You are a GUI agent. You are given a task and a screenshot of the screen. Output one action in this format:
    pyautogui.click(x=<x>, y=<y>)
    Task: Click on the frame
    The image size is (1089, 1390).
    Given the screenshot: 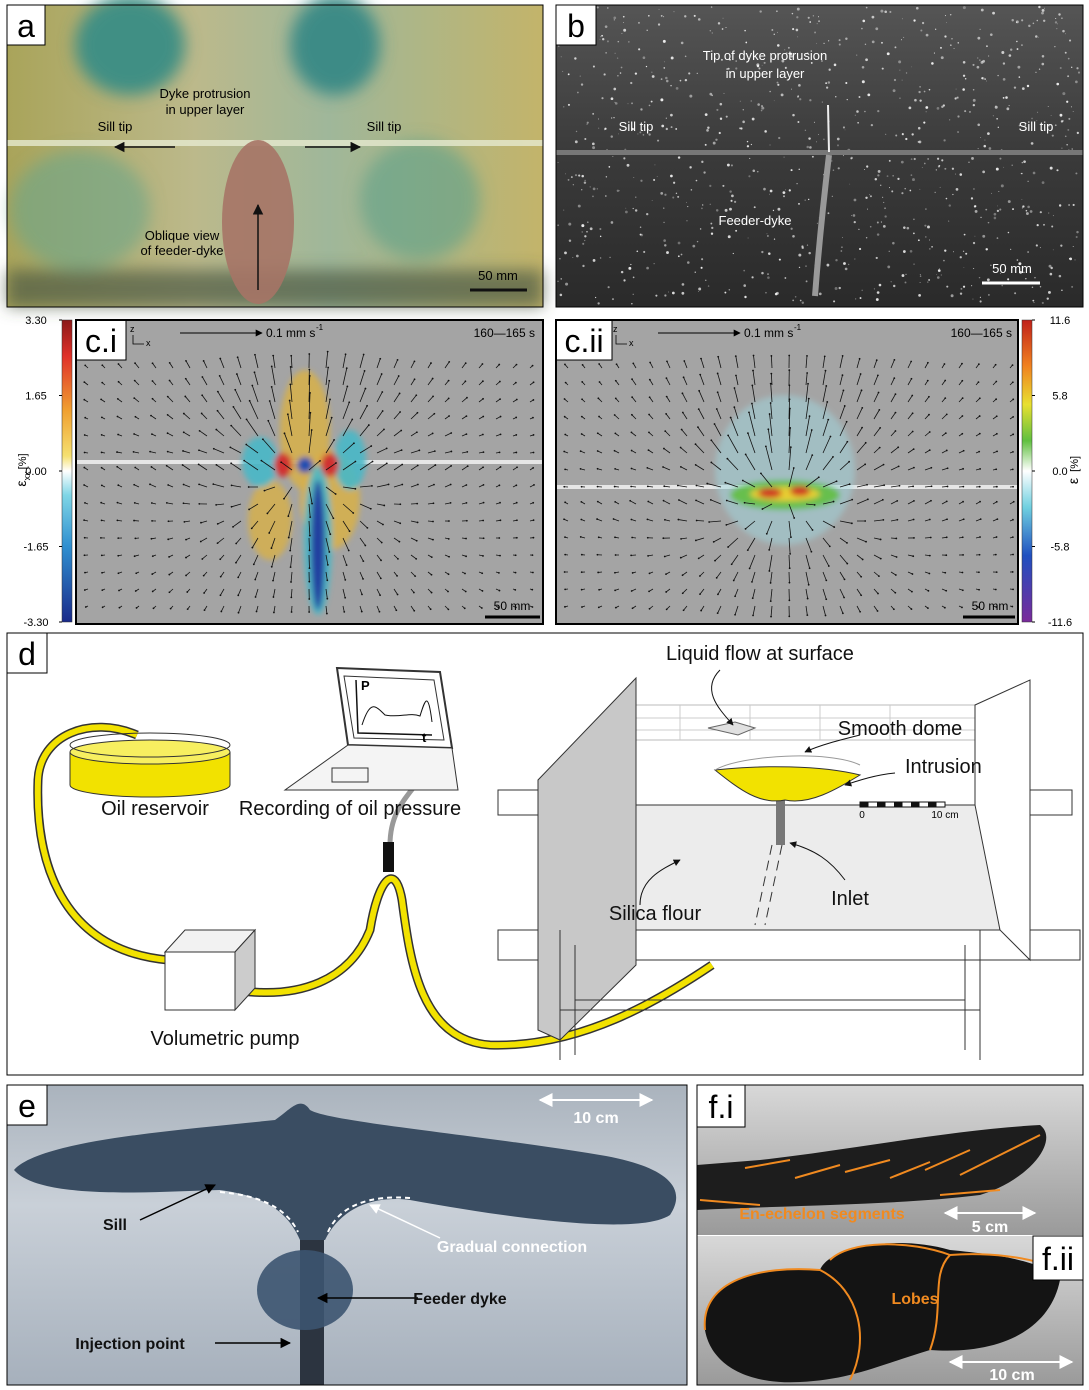 What is the action you would take?
    pyautogui.click(x=819, y=156)
    